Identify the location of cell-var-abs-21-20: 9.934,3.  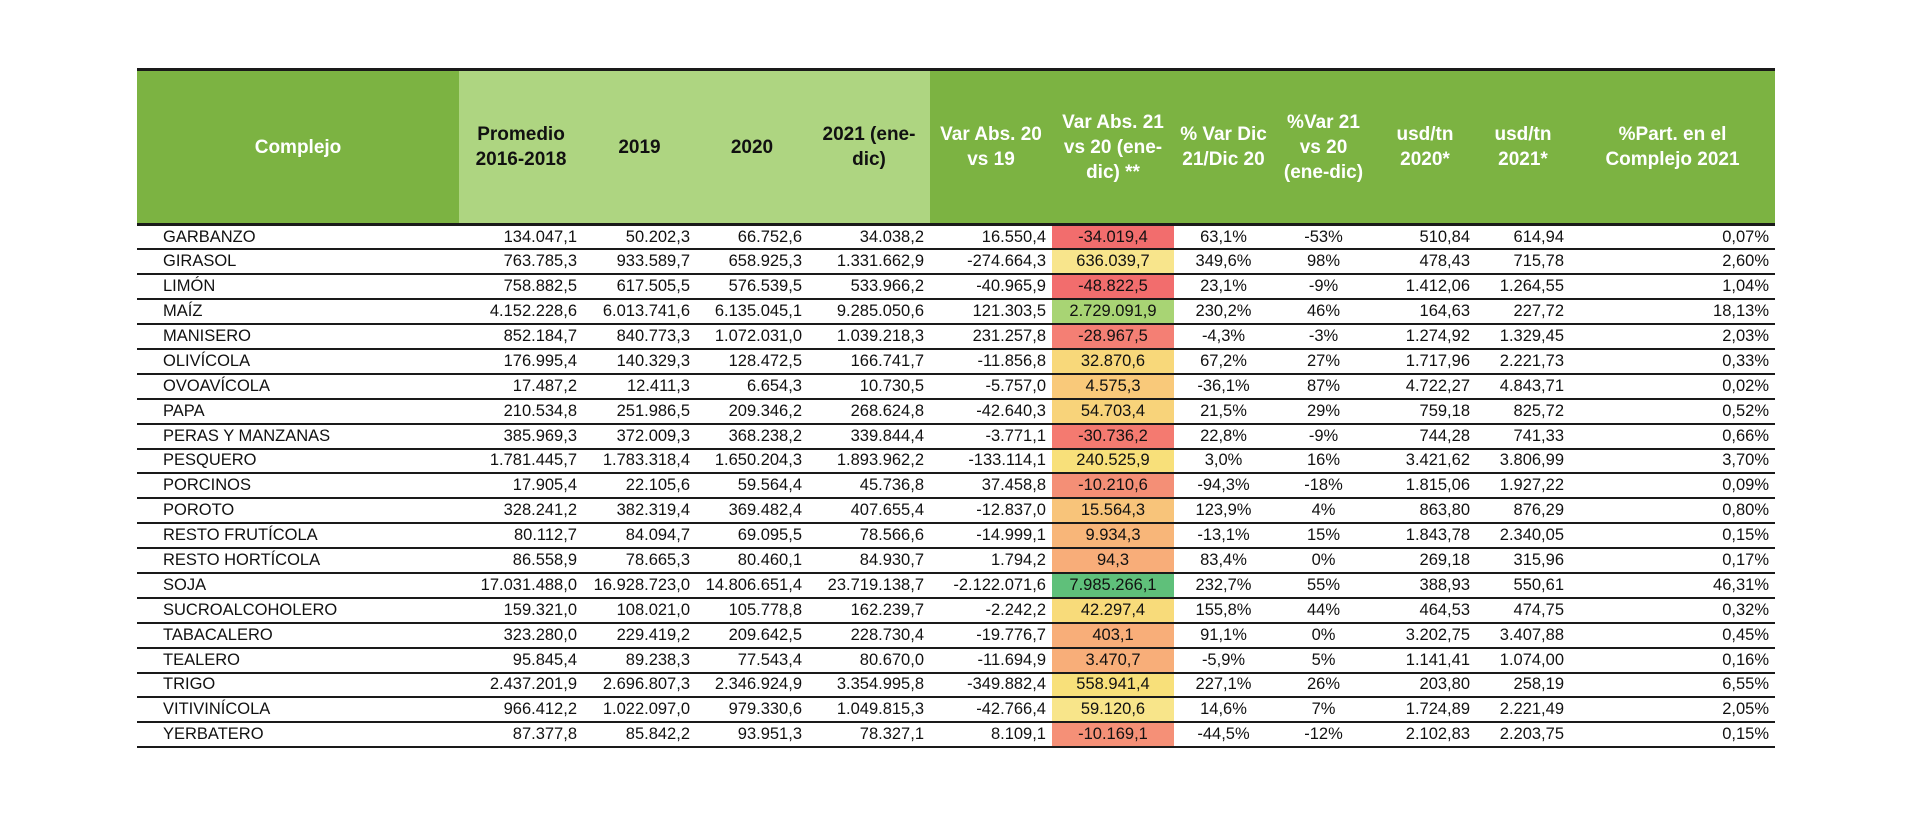
(1113, 536).